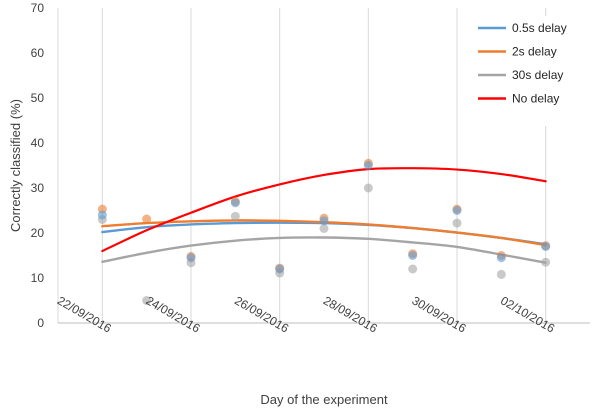  I want to click on y-tick-70: 70, so click(38, 8).